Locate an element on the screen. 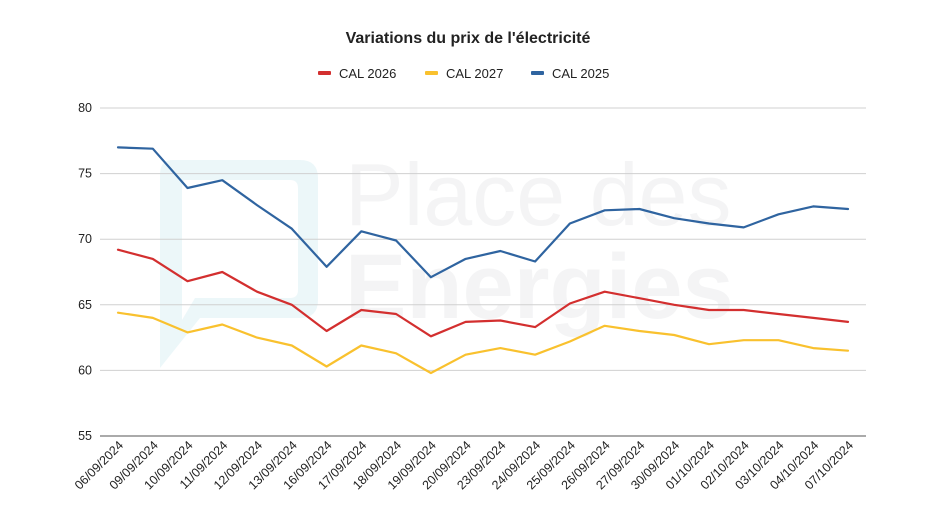 Image resolution: width=936 pixels, height=526 pixels. legend-swatch-cal-2025 is located at coordinates (537, 73).